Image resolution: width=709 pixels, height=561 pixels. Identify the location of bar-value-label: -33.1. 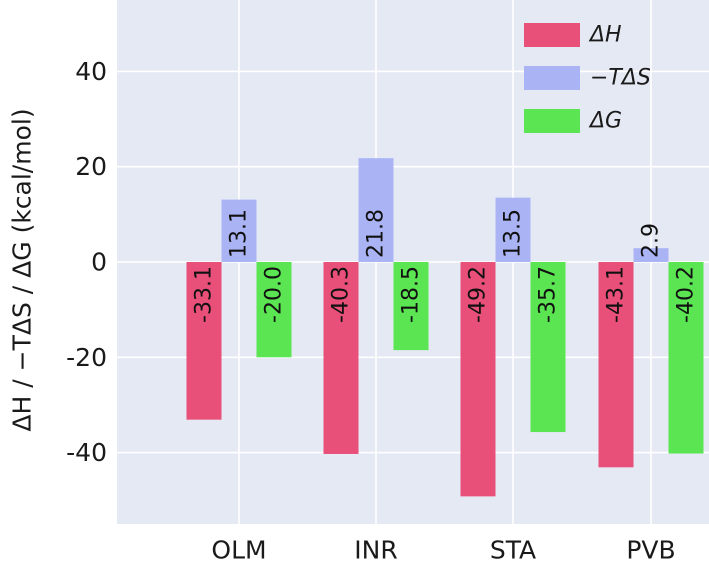
(204, 294).